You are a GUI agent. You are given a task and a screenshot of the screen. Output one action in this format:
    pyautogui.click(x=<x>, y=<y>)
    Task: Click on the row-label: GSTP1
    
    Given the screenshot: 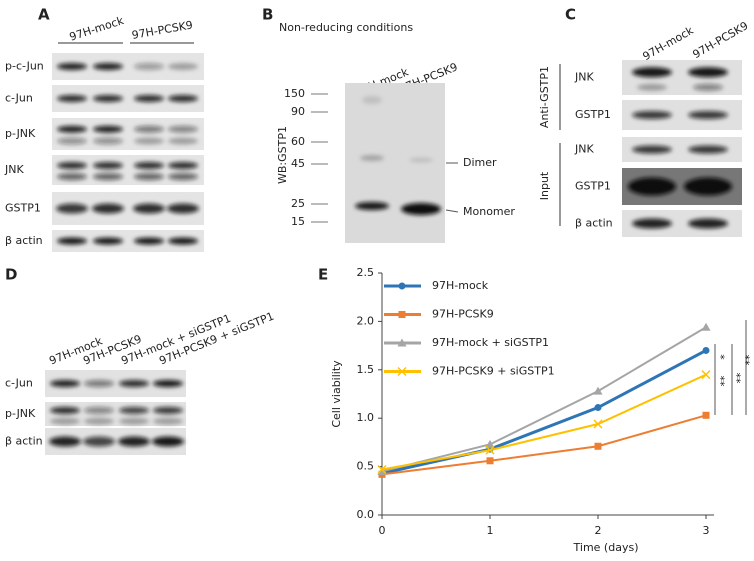 What is the action you would take?
    pyautogui.click(x=593, y=114)
    